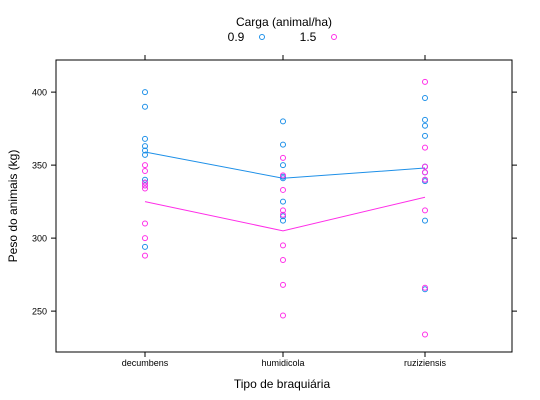  What do you see at coordinates (425, 147) in the screenshot?
I see `point-1.5-ruziziensis-1` at bounding box center [425, 147].